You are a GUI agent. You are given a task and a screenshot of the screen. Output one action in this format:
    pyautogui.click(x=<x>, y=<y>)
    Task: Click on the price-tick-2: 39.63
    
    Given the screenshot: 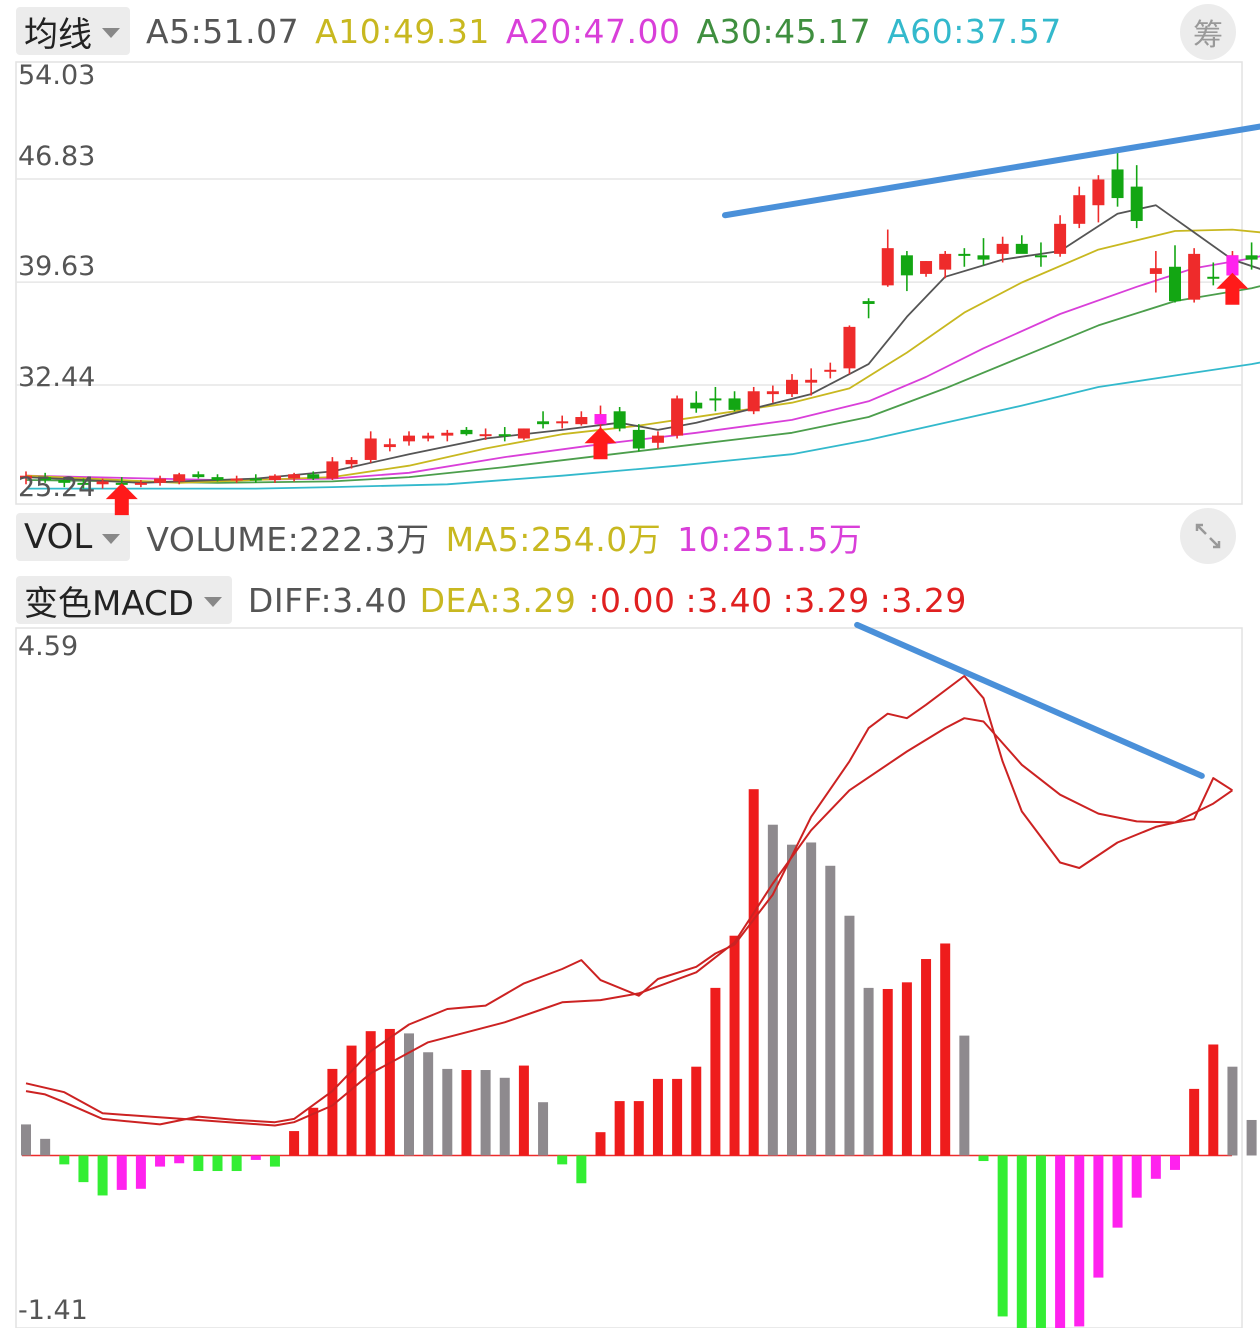 What is the action you would take?
    pyautogui.click(x=57, y=266)
    